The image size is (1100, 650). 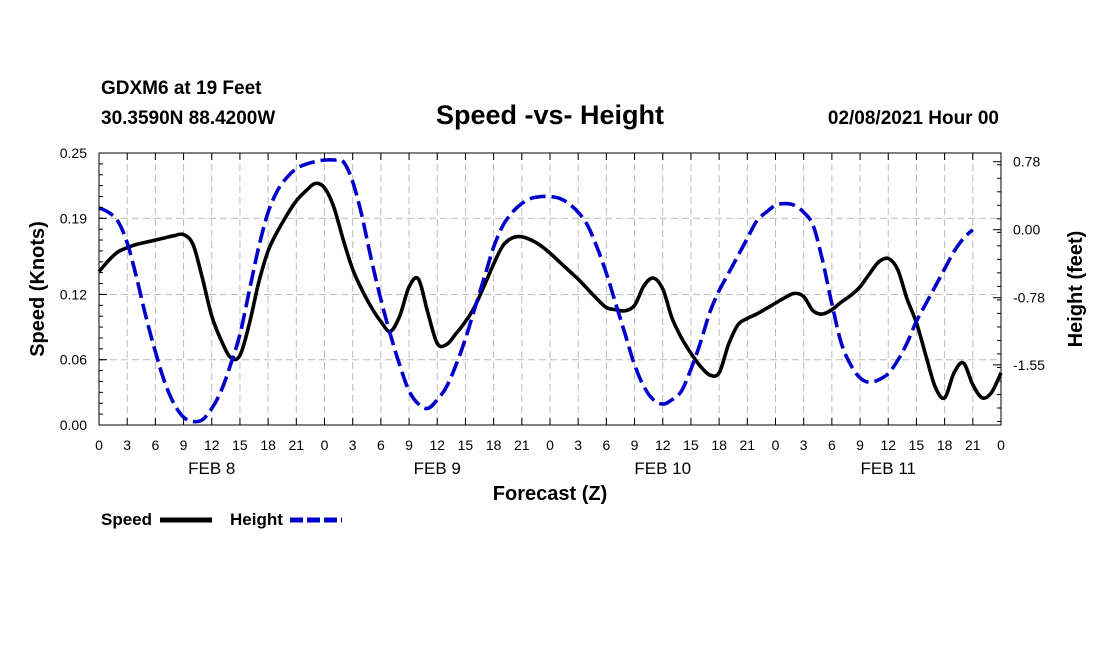 I want to click on y-left-tick-label-3: 0.19, so click(x=73, y=218).